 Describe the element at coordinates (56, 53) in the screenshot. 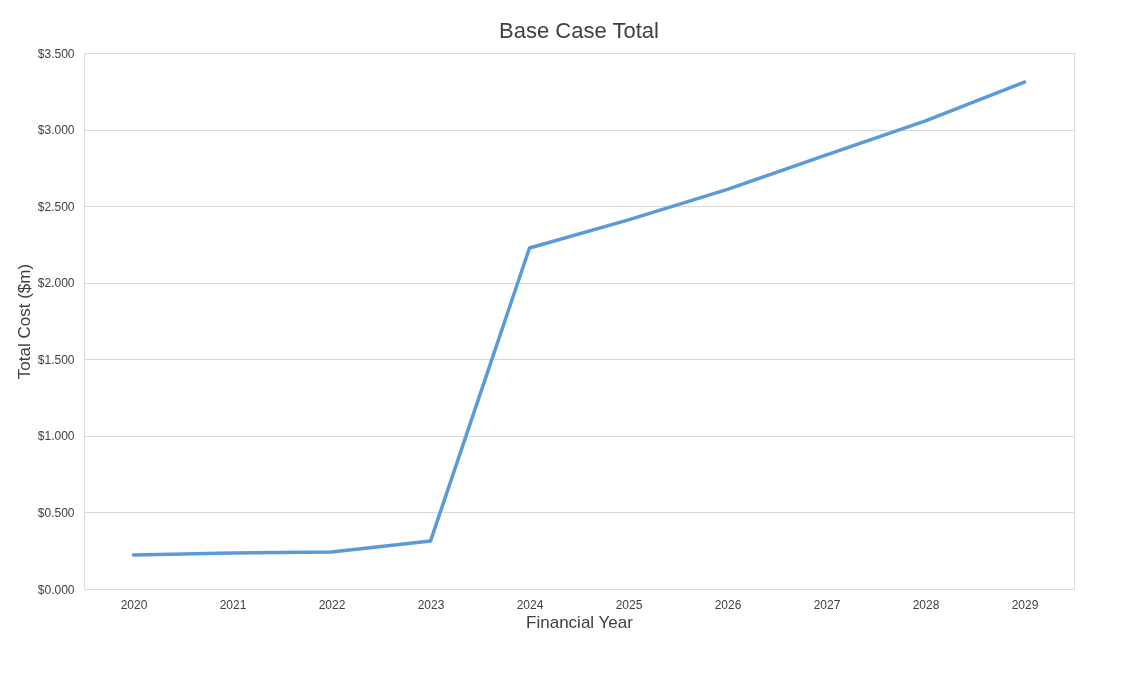

I see `y-tick-label: $3.500` at that location.